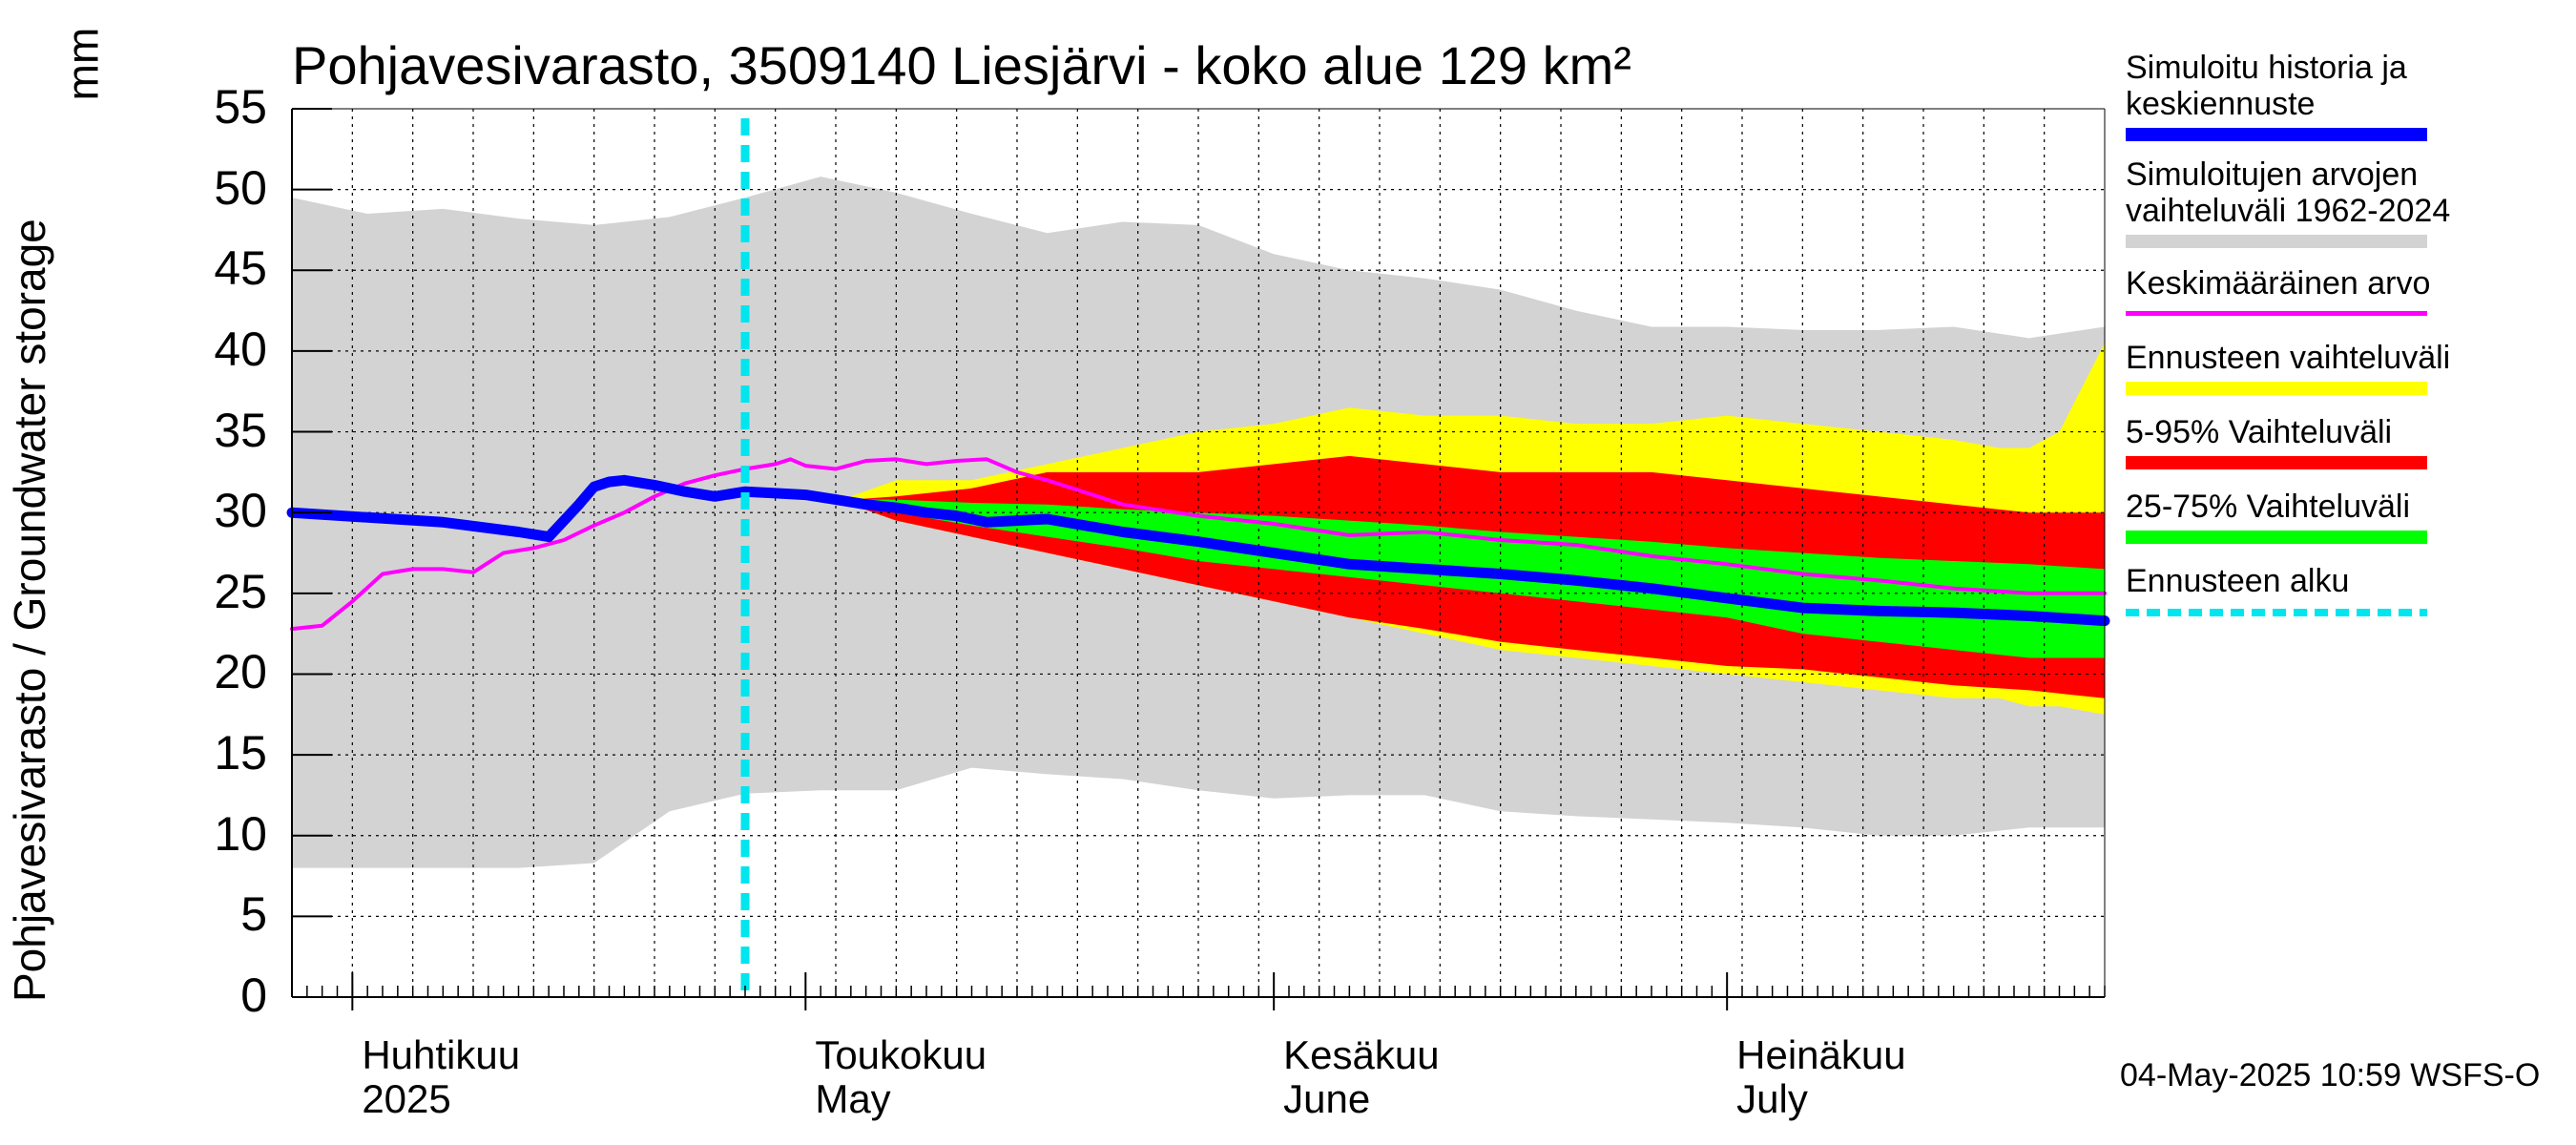 The image size is (2576, 1145). I want to click on legend-swatch-blue, so click(2276, 134).